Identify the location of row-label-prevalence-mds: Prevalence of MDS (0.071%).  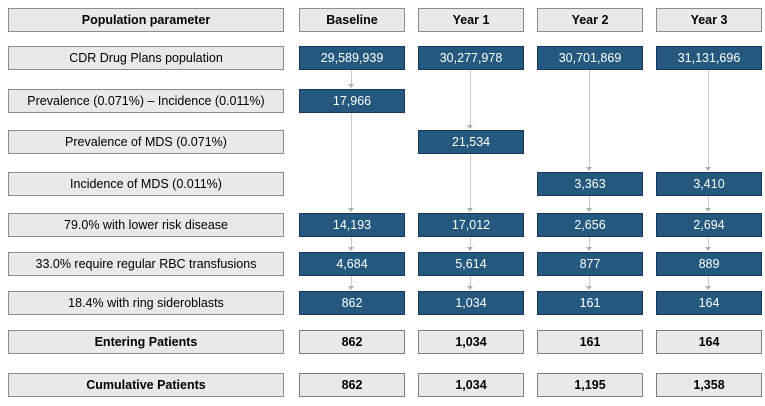
(146, 142).